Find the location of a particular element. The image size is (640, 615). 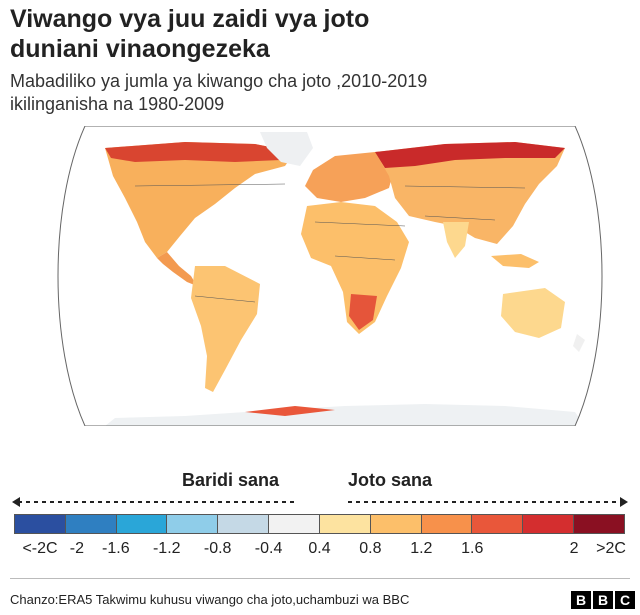

legend-tick-label: 0.4 is located at coordinates (319, 548).